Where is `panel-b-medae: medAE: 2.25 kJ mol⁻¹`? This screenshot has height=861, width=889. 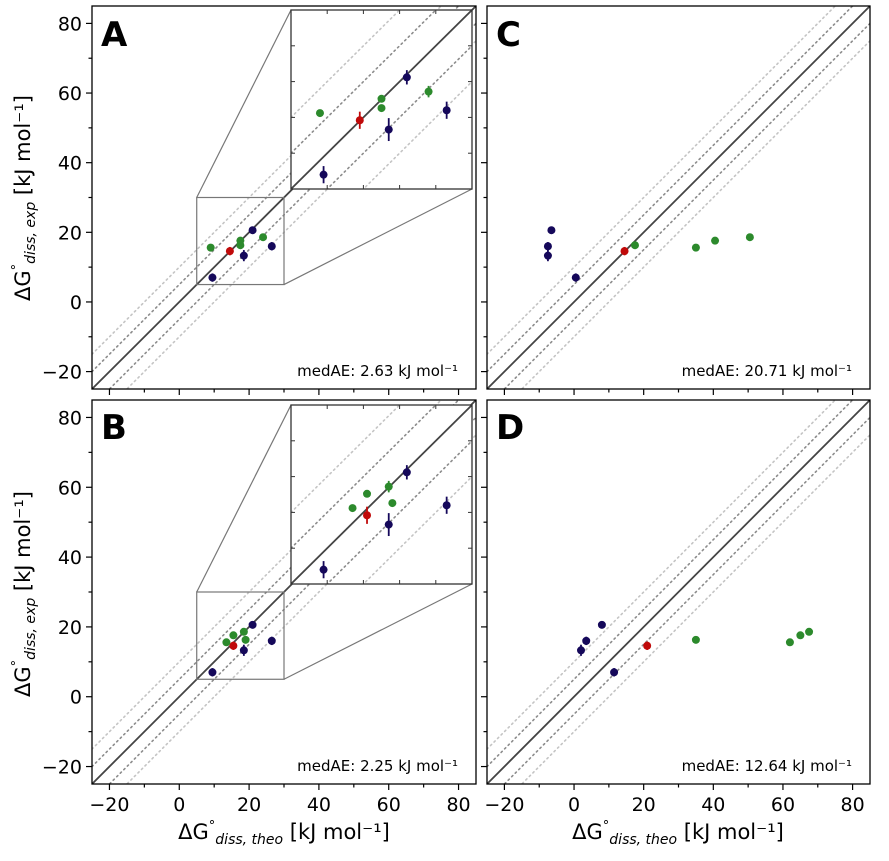
panel-b-medae: medAE: 2.25 kJ mol⁻¹ is located at coordinates (377, 766).